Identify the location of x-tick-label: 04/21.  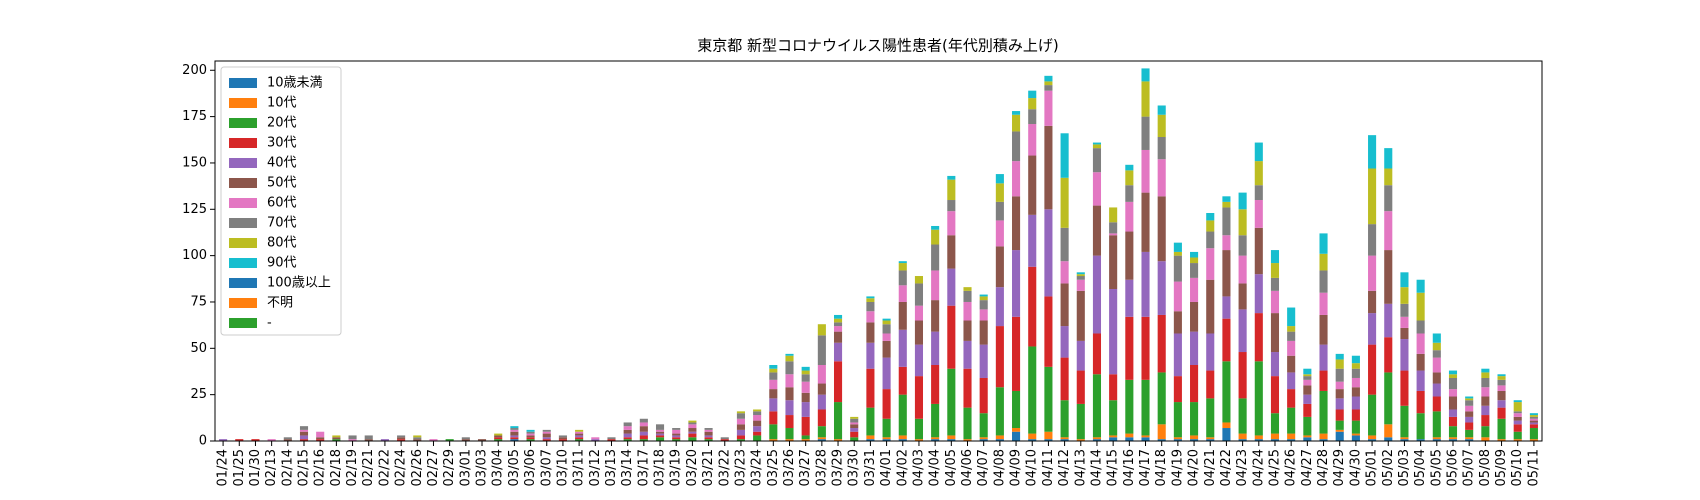
(1210, 467).